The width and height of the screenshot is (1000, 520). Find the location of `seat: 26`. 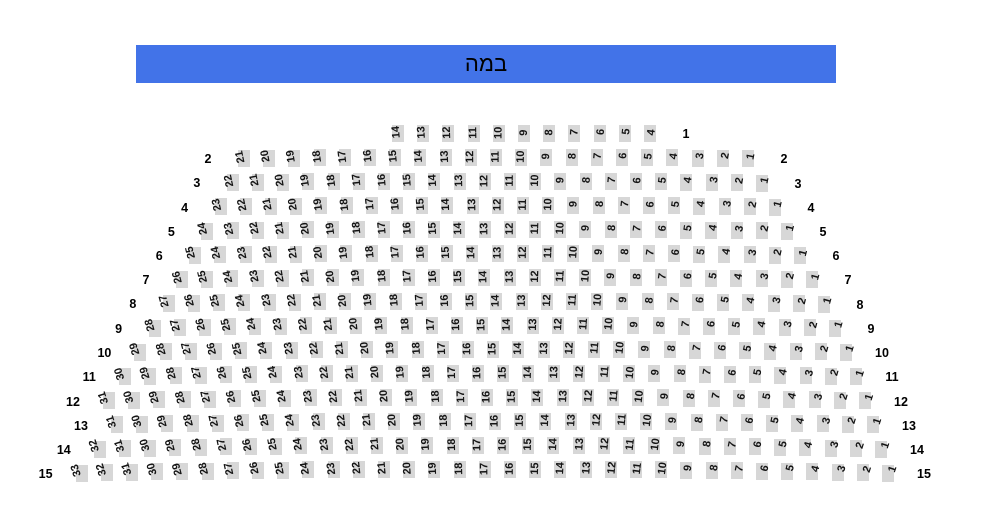

seat: 26 is located at coordinates (248, 446).